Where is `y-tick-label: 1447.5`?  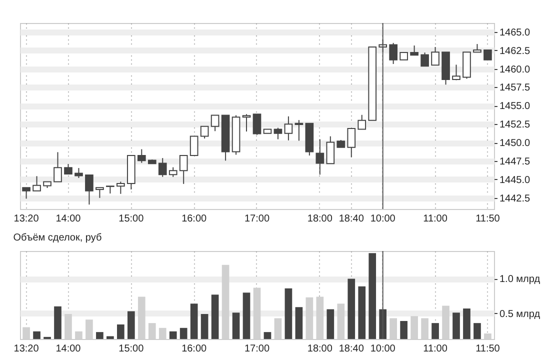
y-tick-label: 1447.5 is located at coordinates (515, 162).